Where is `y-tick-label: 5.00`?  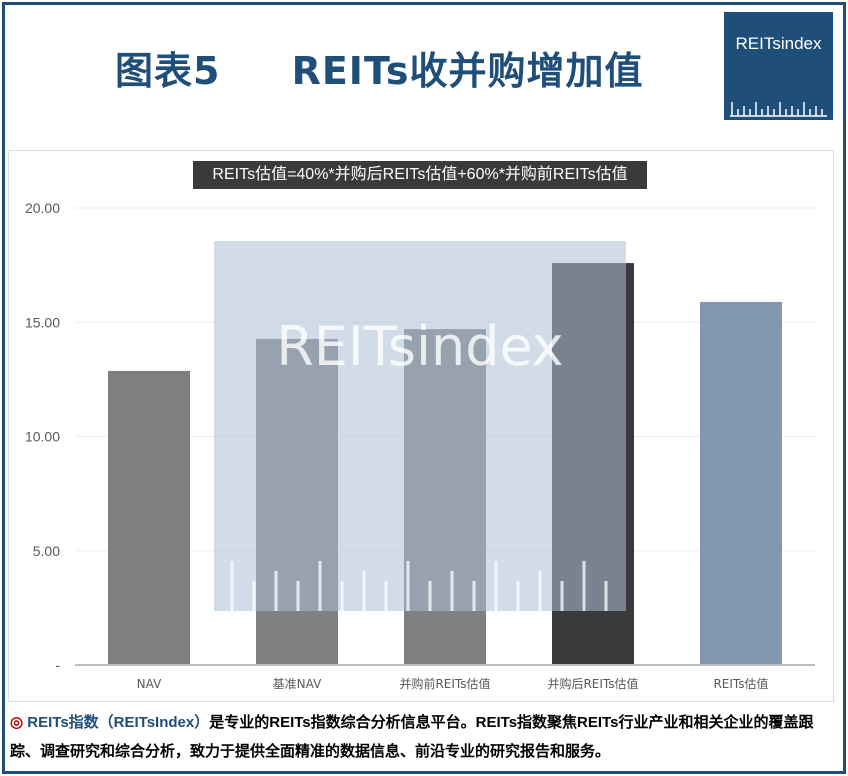 y-tick-label: 5.00 is located at coordinates (46, 551).